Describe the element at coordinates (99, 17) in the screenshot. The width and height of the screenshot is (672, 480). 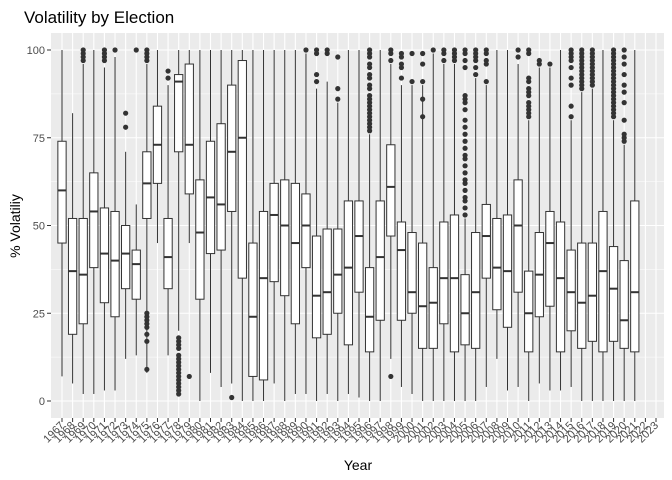
I see `chart-title: Volatility by Election` at that location.